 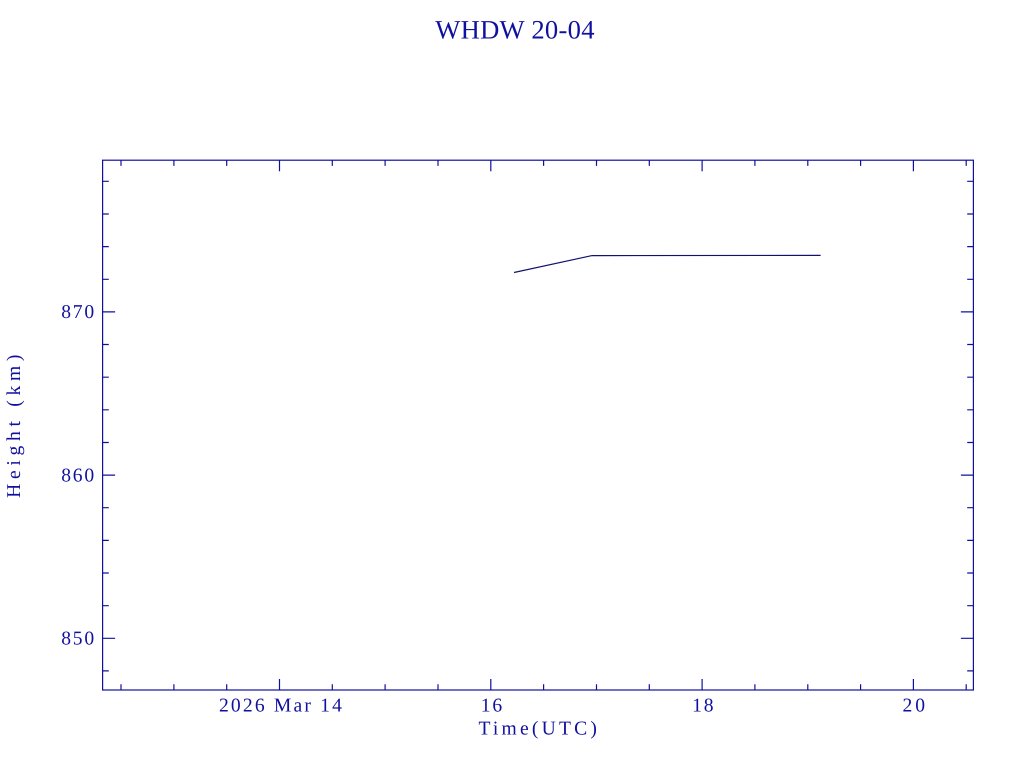 What do you see at coordinates (78, 639) in the screenshot?
I see `svg-text: 850` at bounding box center [78, 639].